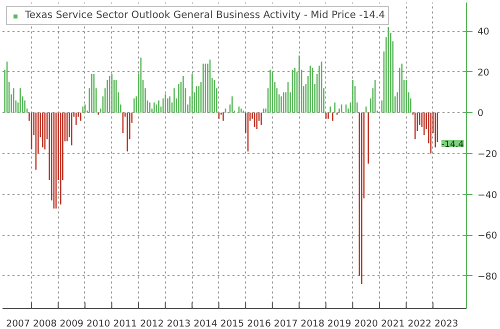 The width and height of the screenshot is (500, 329). What do you see at coordinates (366, 323) in the screenshot?
I see `x-tick-label: 2020` at bounding box center [366, 323].